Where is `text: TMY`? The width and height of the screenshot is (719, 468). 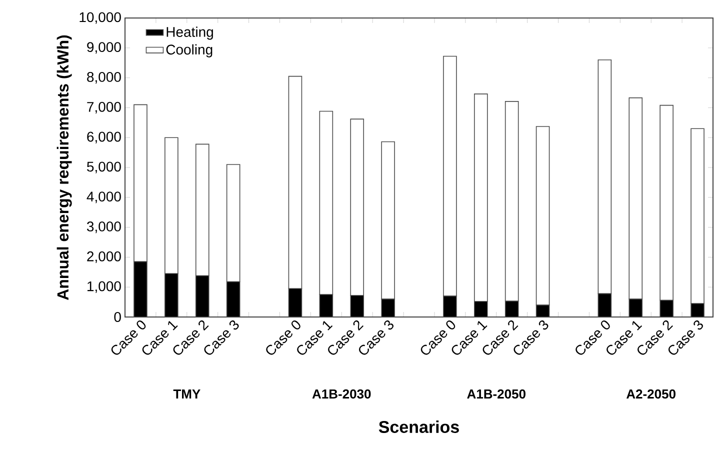 text: TMY is located at coordinates (186, 394).